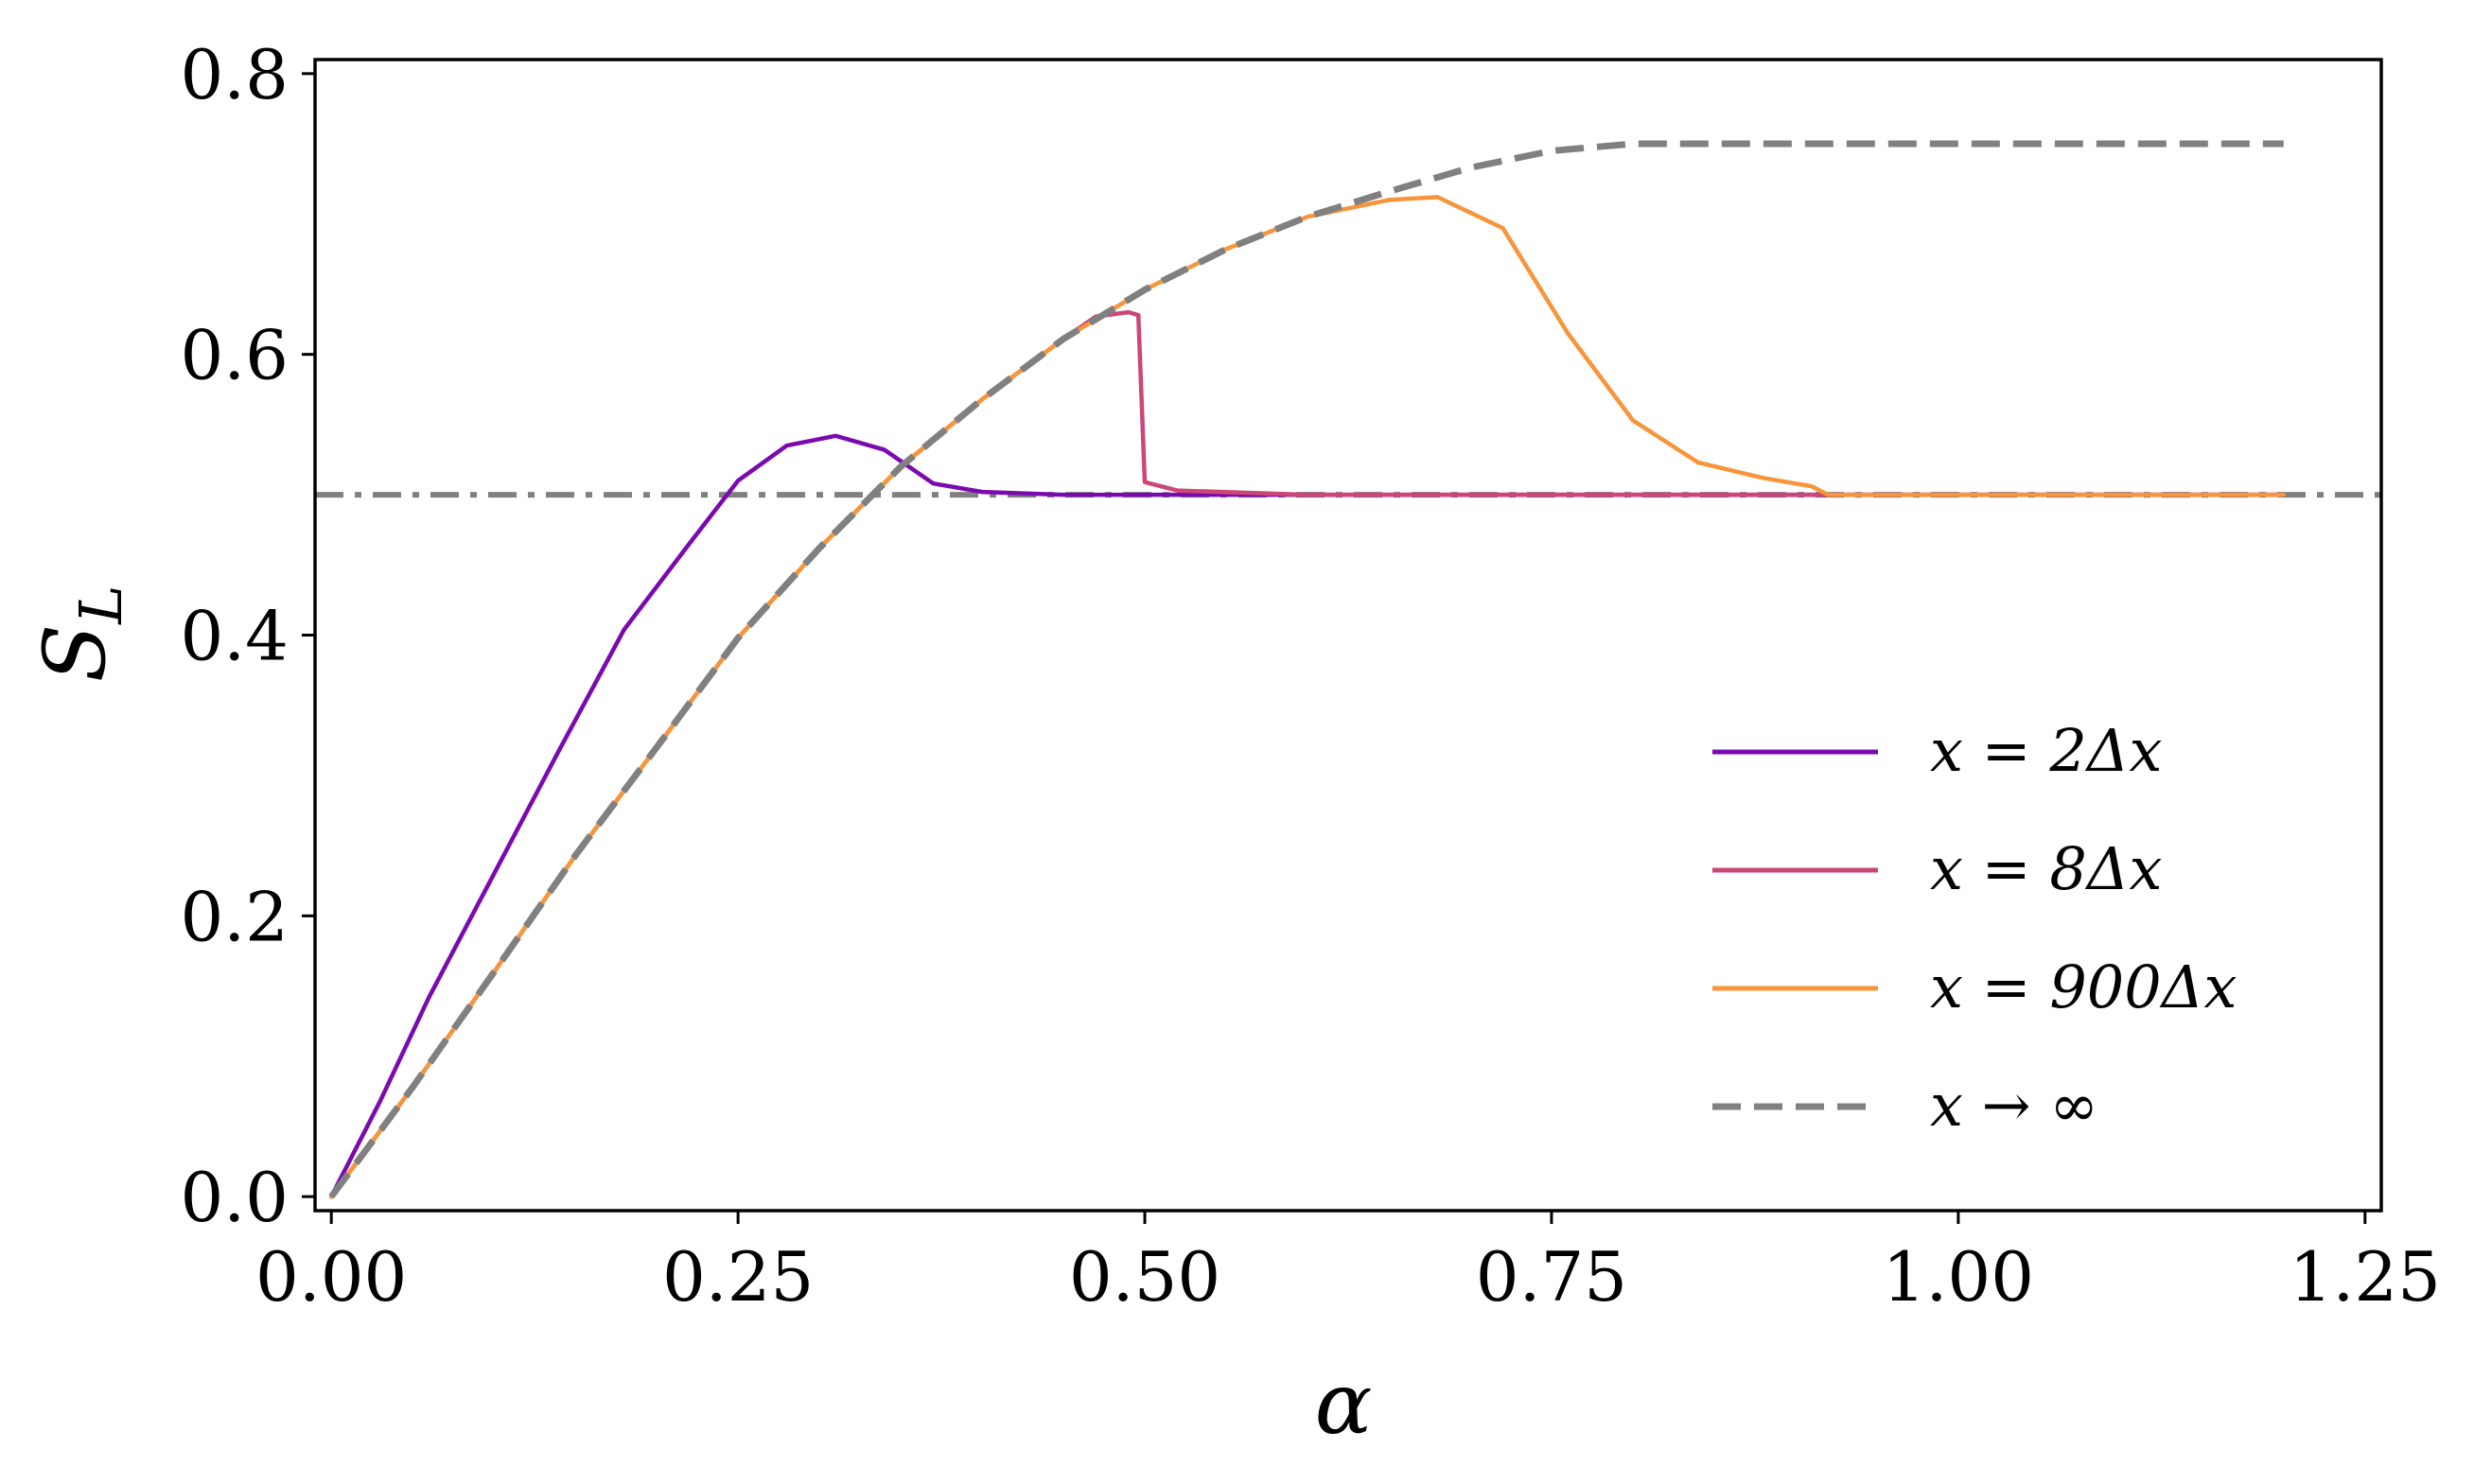 Image resolution: width=2474 pixels, height=1484 pixels. What do you see at coordinates (1974, 928) in the screenshot?
I see `legend: x = 2Δx x = 8Δx x = 900Δx x → ∞` at bounding box center [1974, 928].